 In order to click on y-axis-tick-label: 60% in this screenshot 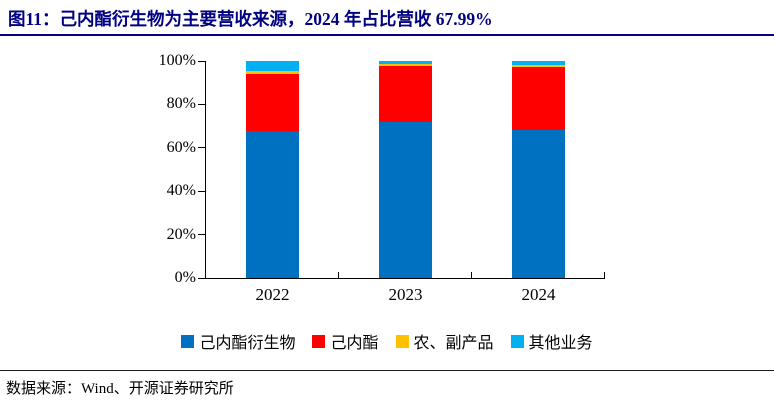, I will do `click(181, 147)`.